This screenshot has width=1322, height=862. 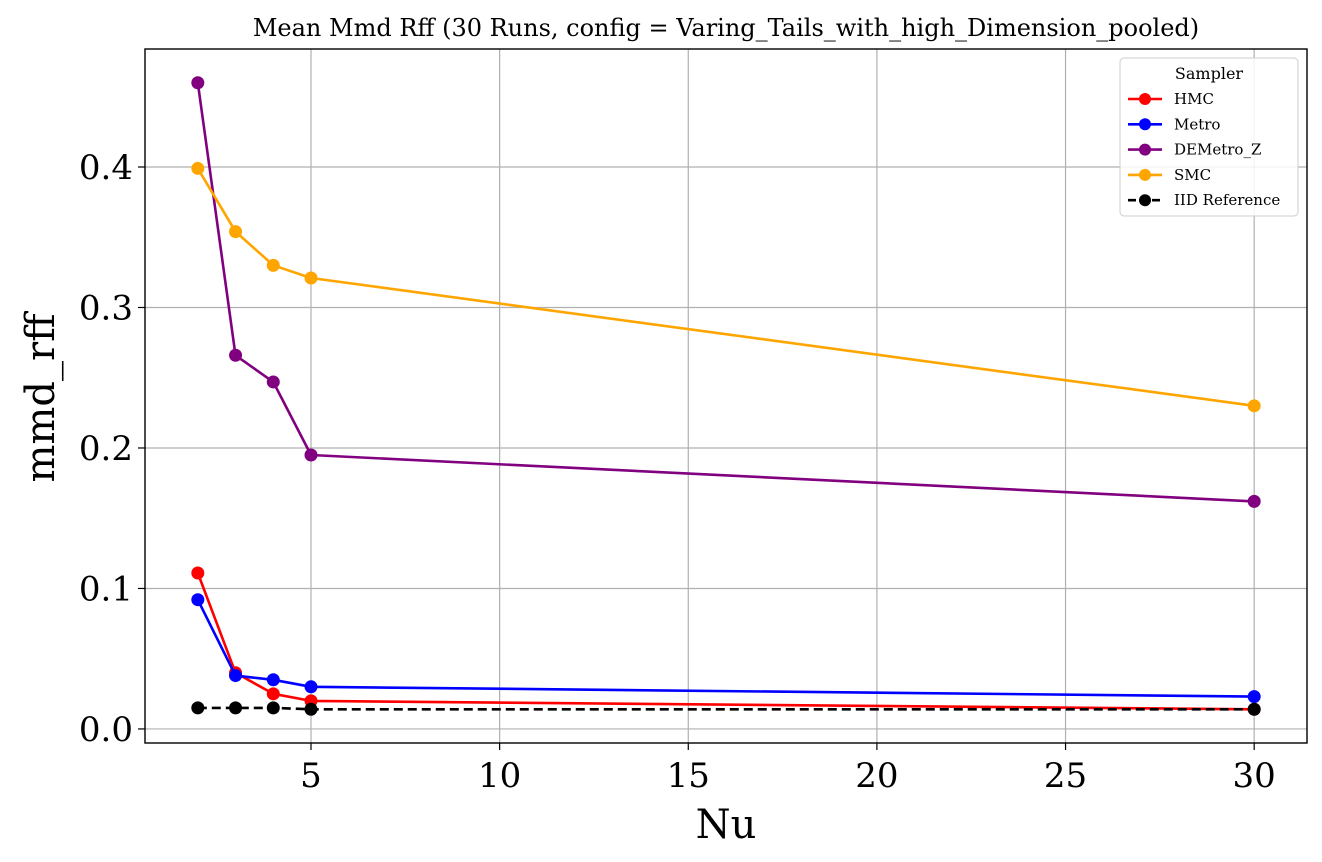 I want to click on legend-label: SMC, so click(x=1192, y=175).